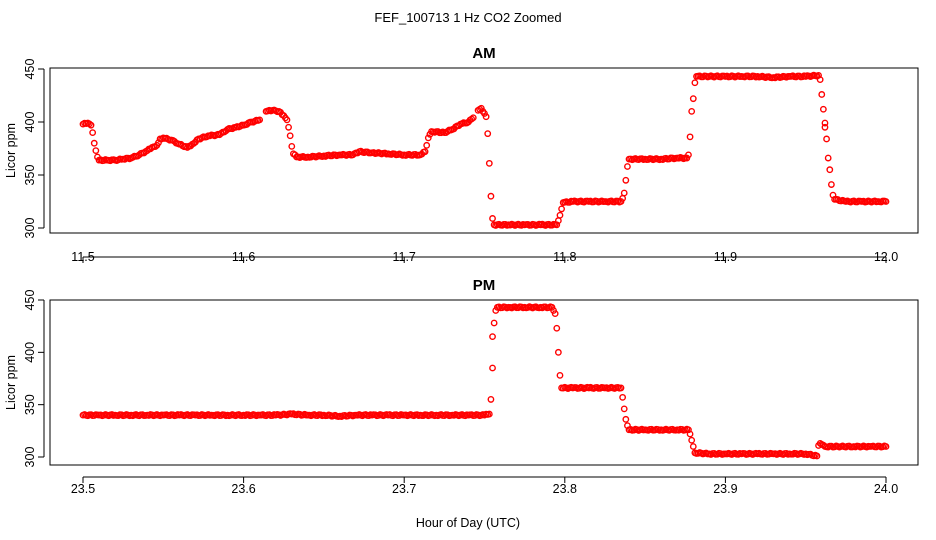 The image size is (936, 540). I want to click on x-tick-label: 23.9, so click(725, 489).